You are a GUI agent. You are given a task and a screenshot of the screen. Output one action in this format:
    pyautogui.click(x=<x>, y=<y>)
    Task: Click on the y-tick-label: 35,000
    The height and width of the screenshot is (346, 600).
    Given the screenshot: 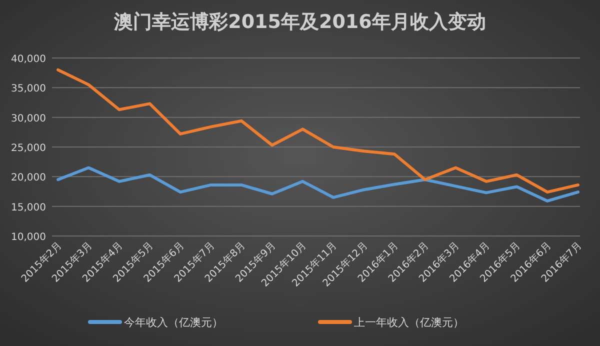 What is the action you would take?
    pyautogui.click(x=28, y=89)
    